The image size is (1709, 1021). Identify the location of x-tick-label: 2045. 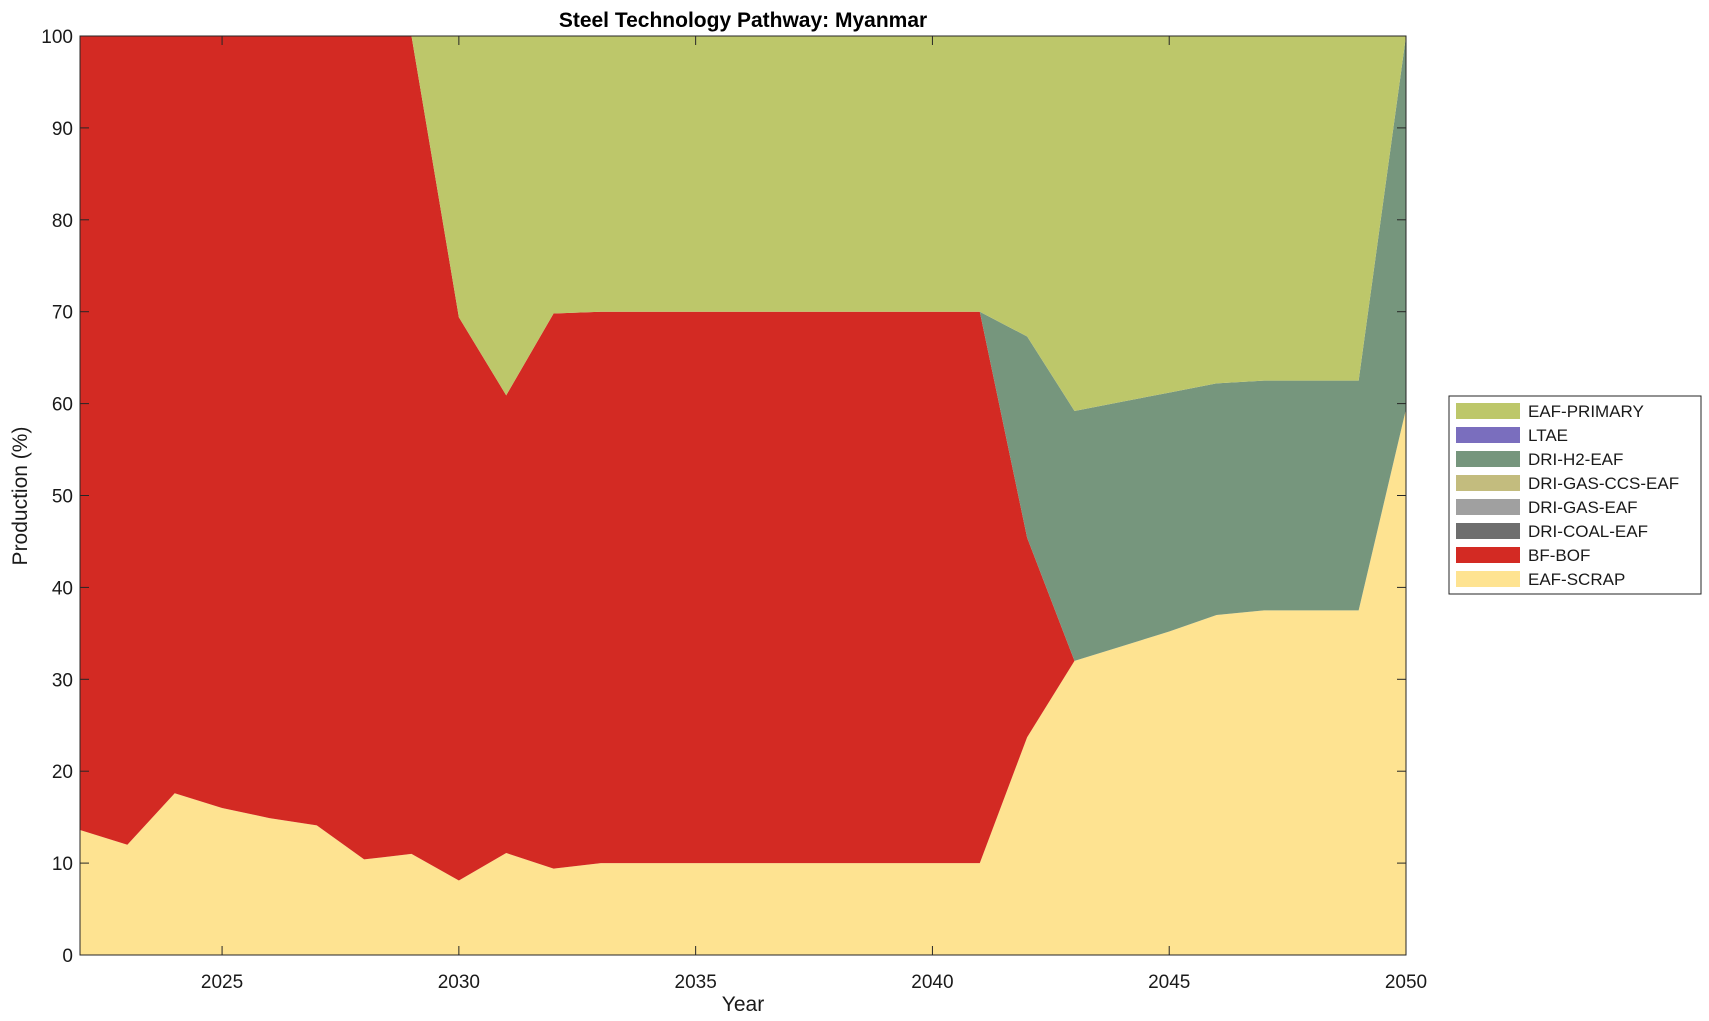
(1169, 982).